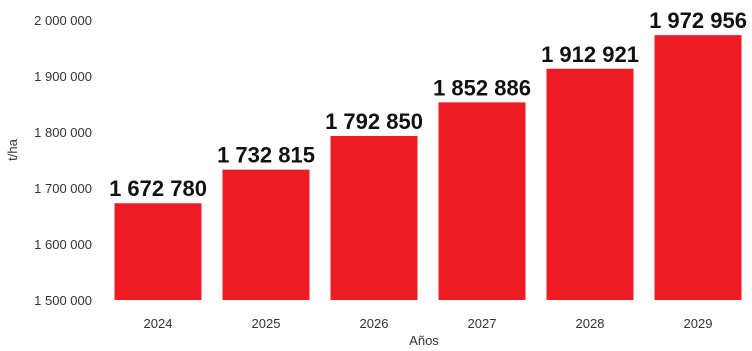 The height and width of the screenshot is (351, 752). What do you see at coordinates (590, 54) in the screenshot?
I see `data-label-2028: 1 912 921` at bounding box center [590, 54].